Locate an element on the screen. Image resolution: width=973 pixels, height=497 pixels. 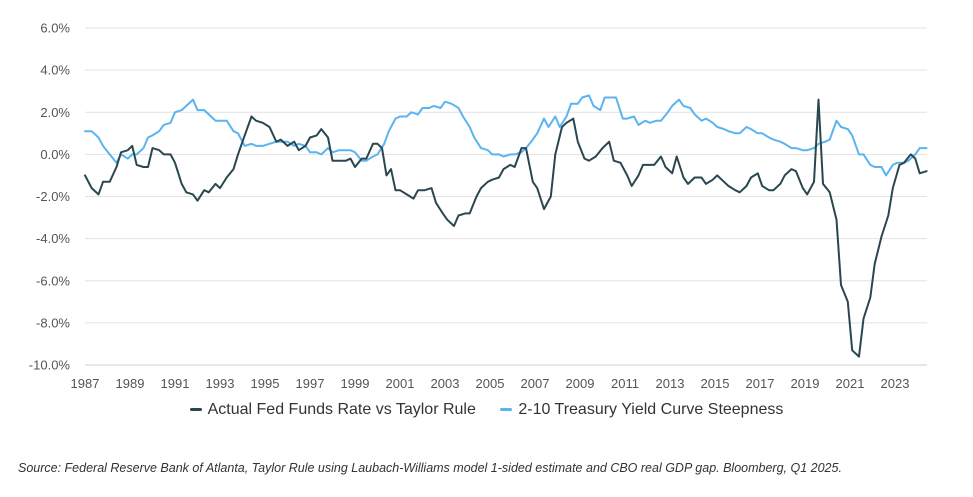
legend-item-yield-curve: 2-10 Treasury Yield Curve Steepness is located at coordinates (641, 410).